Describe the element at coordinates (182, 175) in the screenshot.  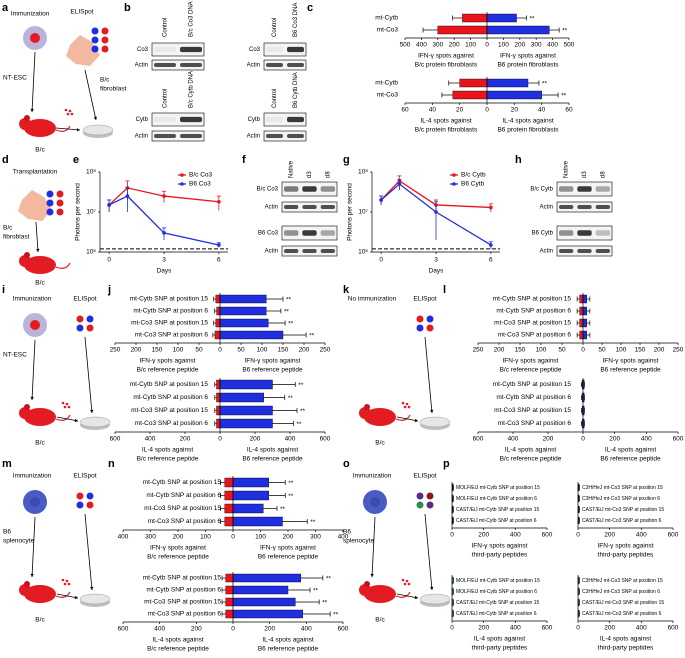
I see `legend-marker` at that location.